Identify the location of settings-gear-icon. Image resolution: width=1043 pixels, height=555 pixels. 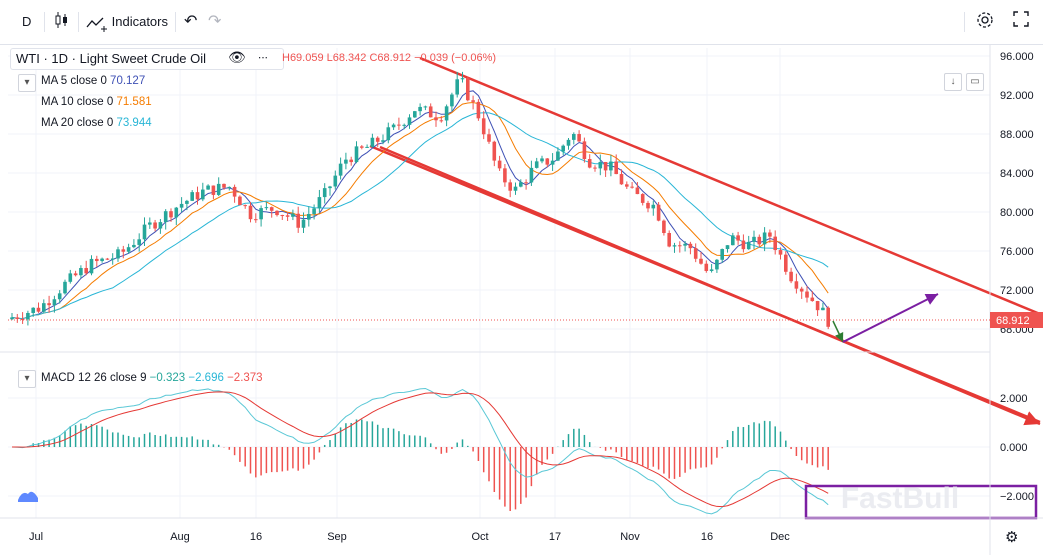
(985, 22).